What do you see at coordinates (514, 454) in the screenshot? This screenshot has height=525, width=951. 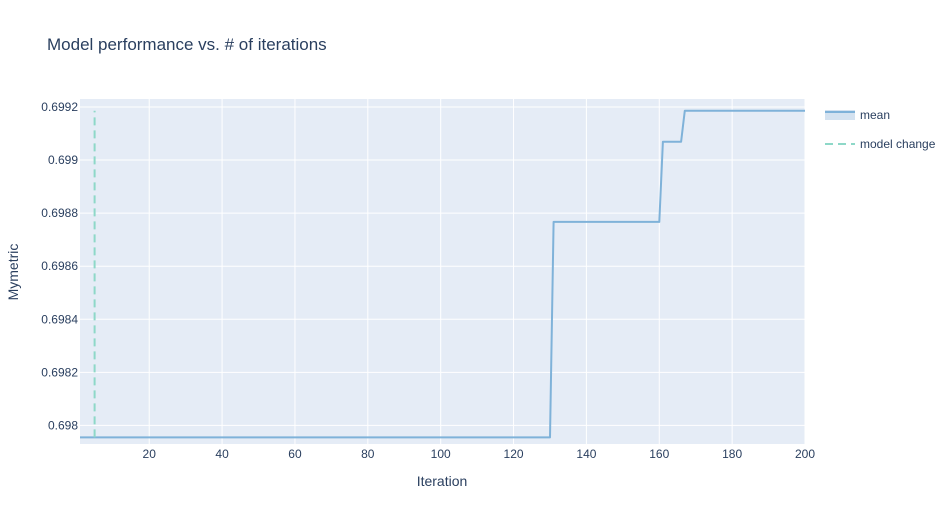 I see `x-tick-label: 120` at bounding box center [514, 454].